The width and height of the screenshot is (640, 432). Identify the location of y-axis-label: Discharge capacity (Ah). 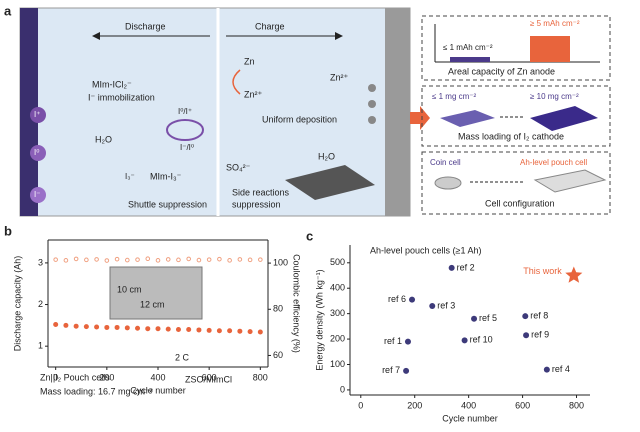
(17, 304).